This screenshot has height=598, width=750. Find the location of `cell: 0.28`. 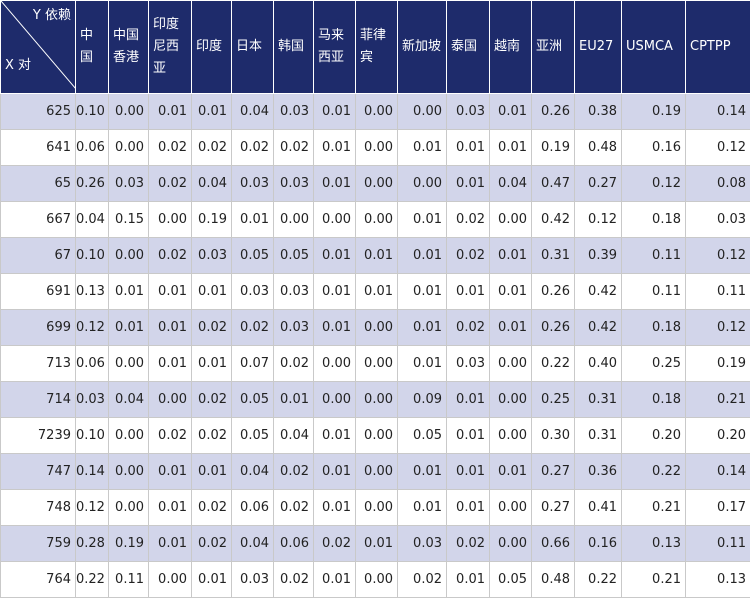

cell: 0.28 is located at coordinates (92, 544).